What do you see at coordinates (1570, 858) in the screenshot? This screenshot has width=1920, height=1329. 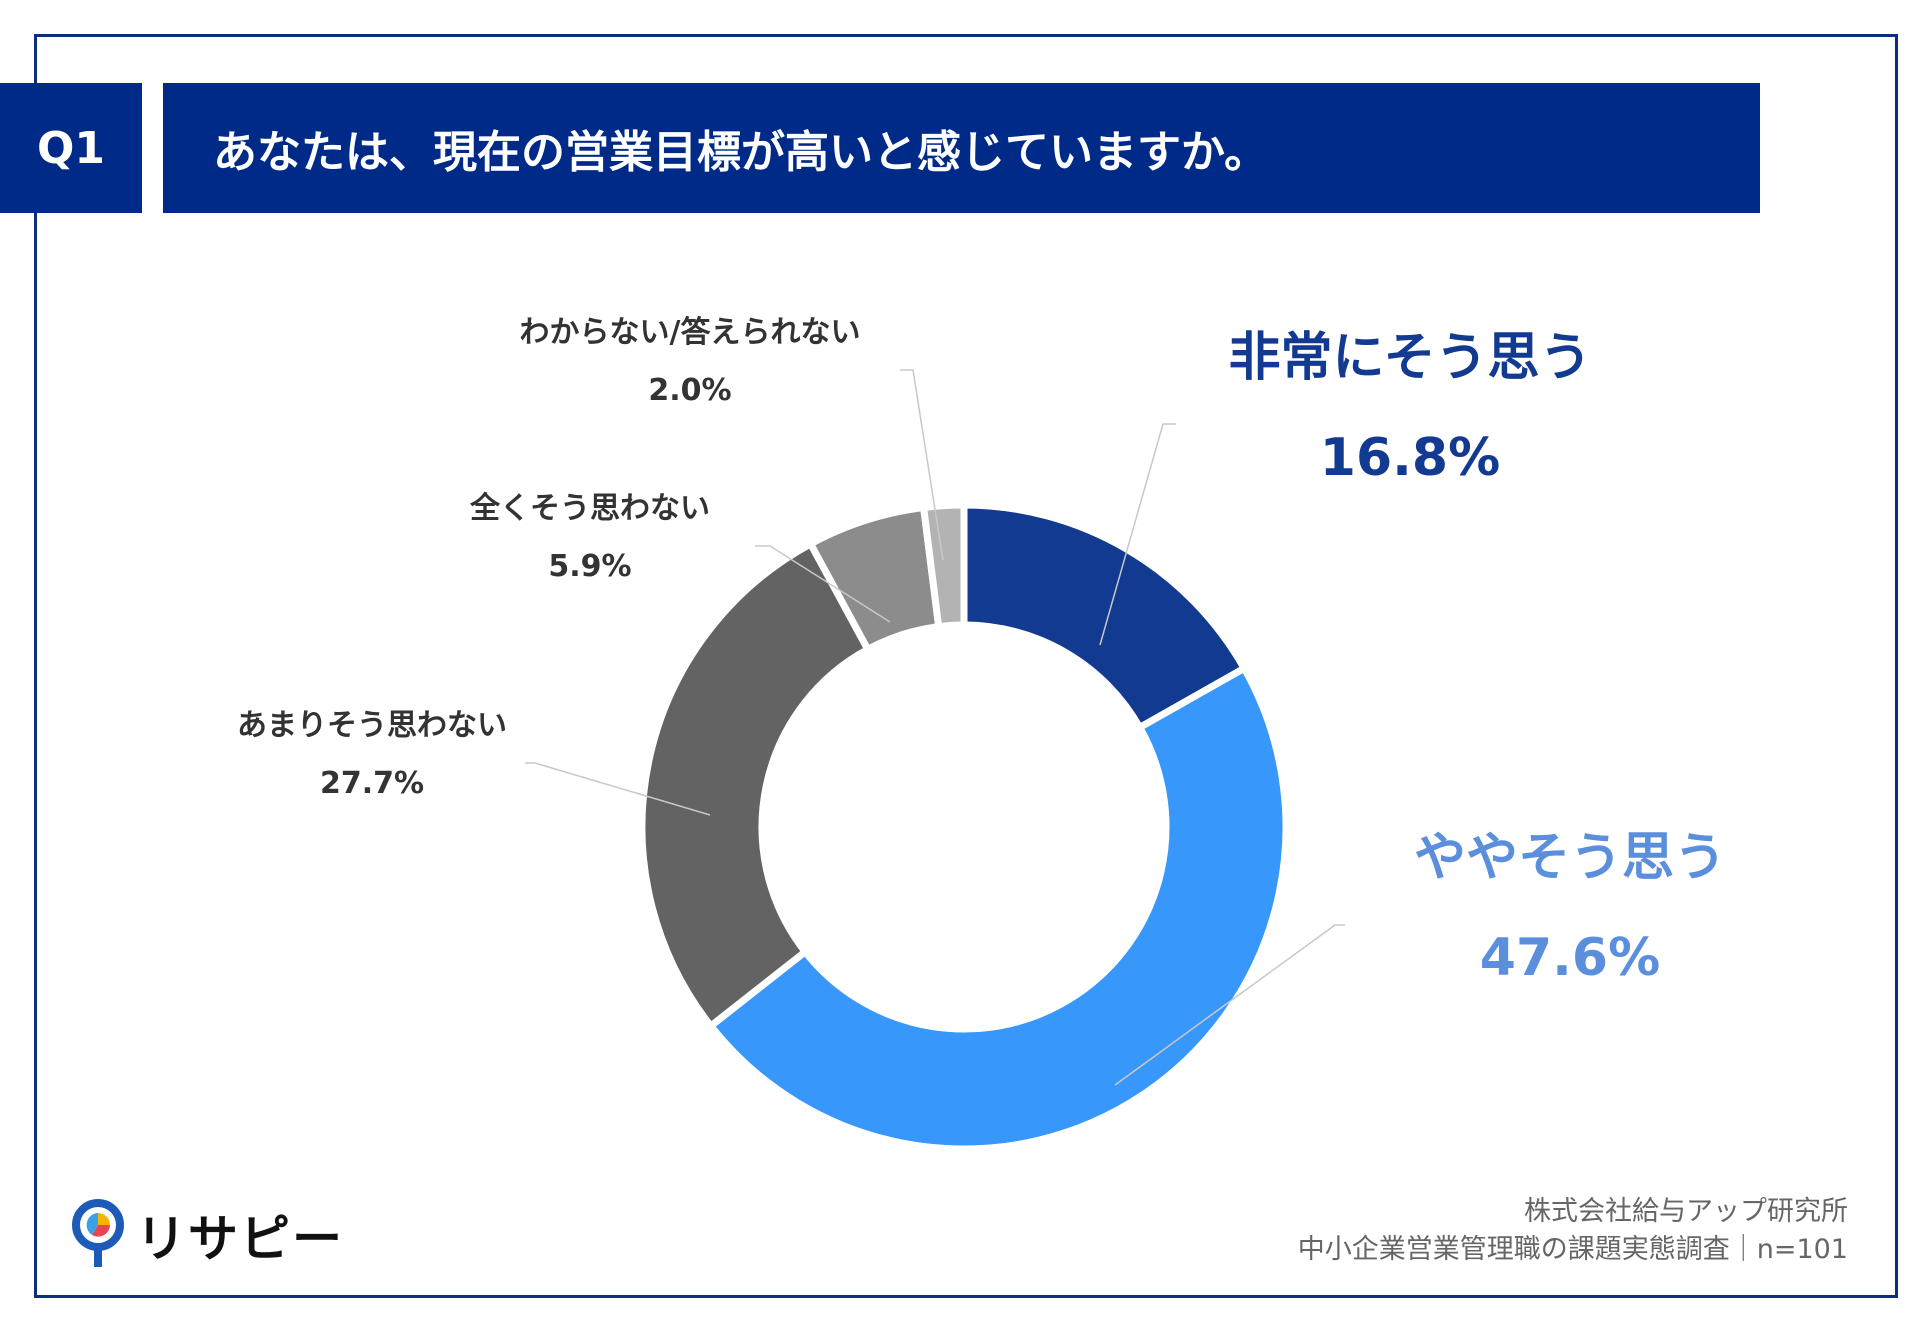 I see `slice-label-2: ややそう思う` at bounding box center [1570, 858].